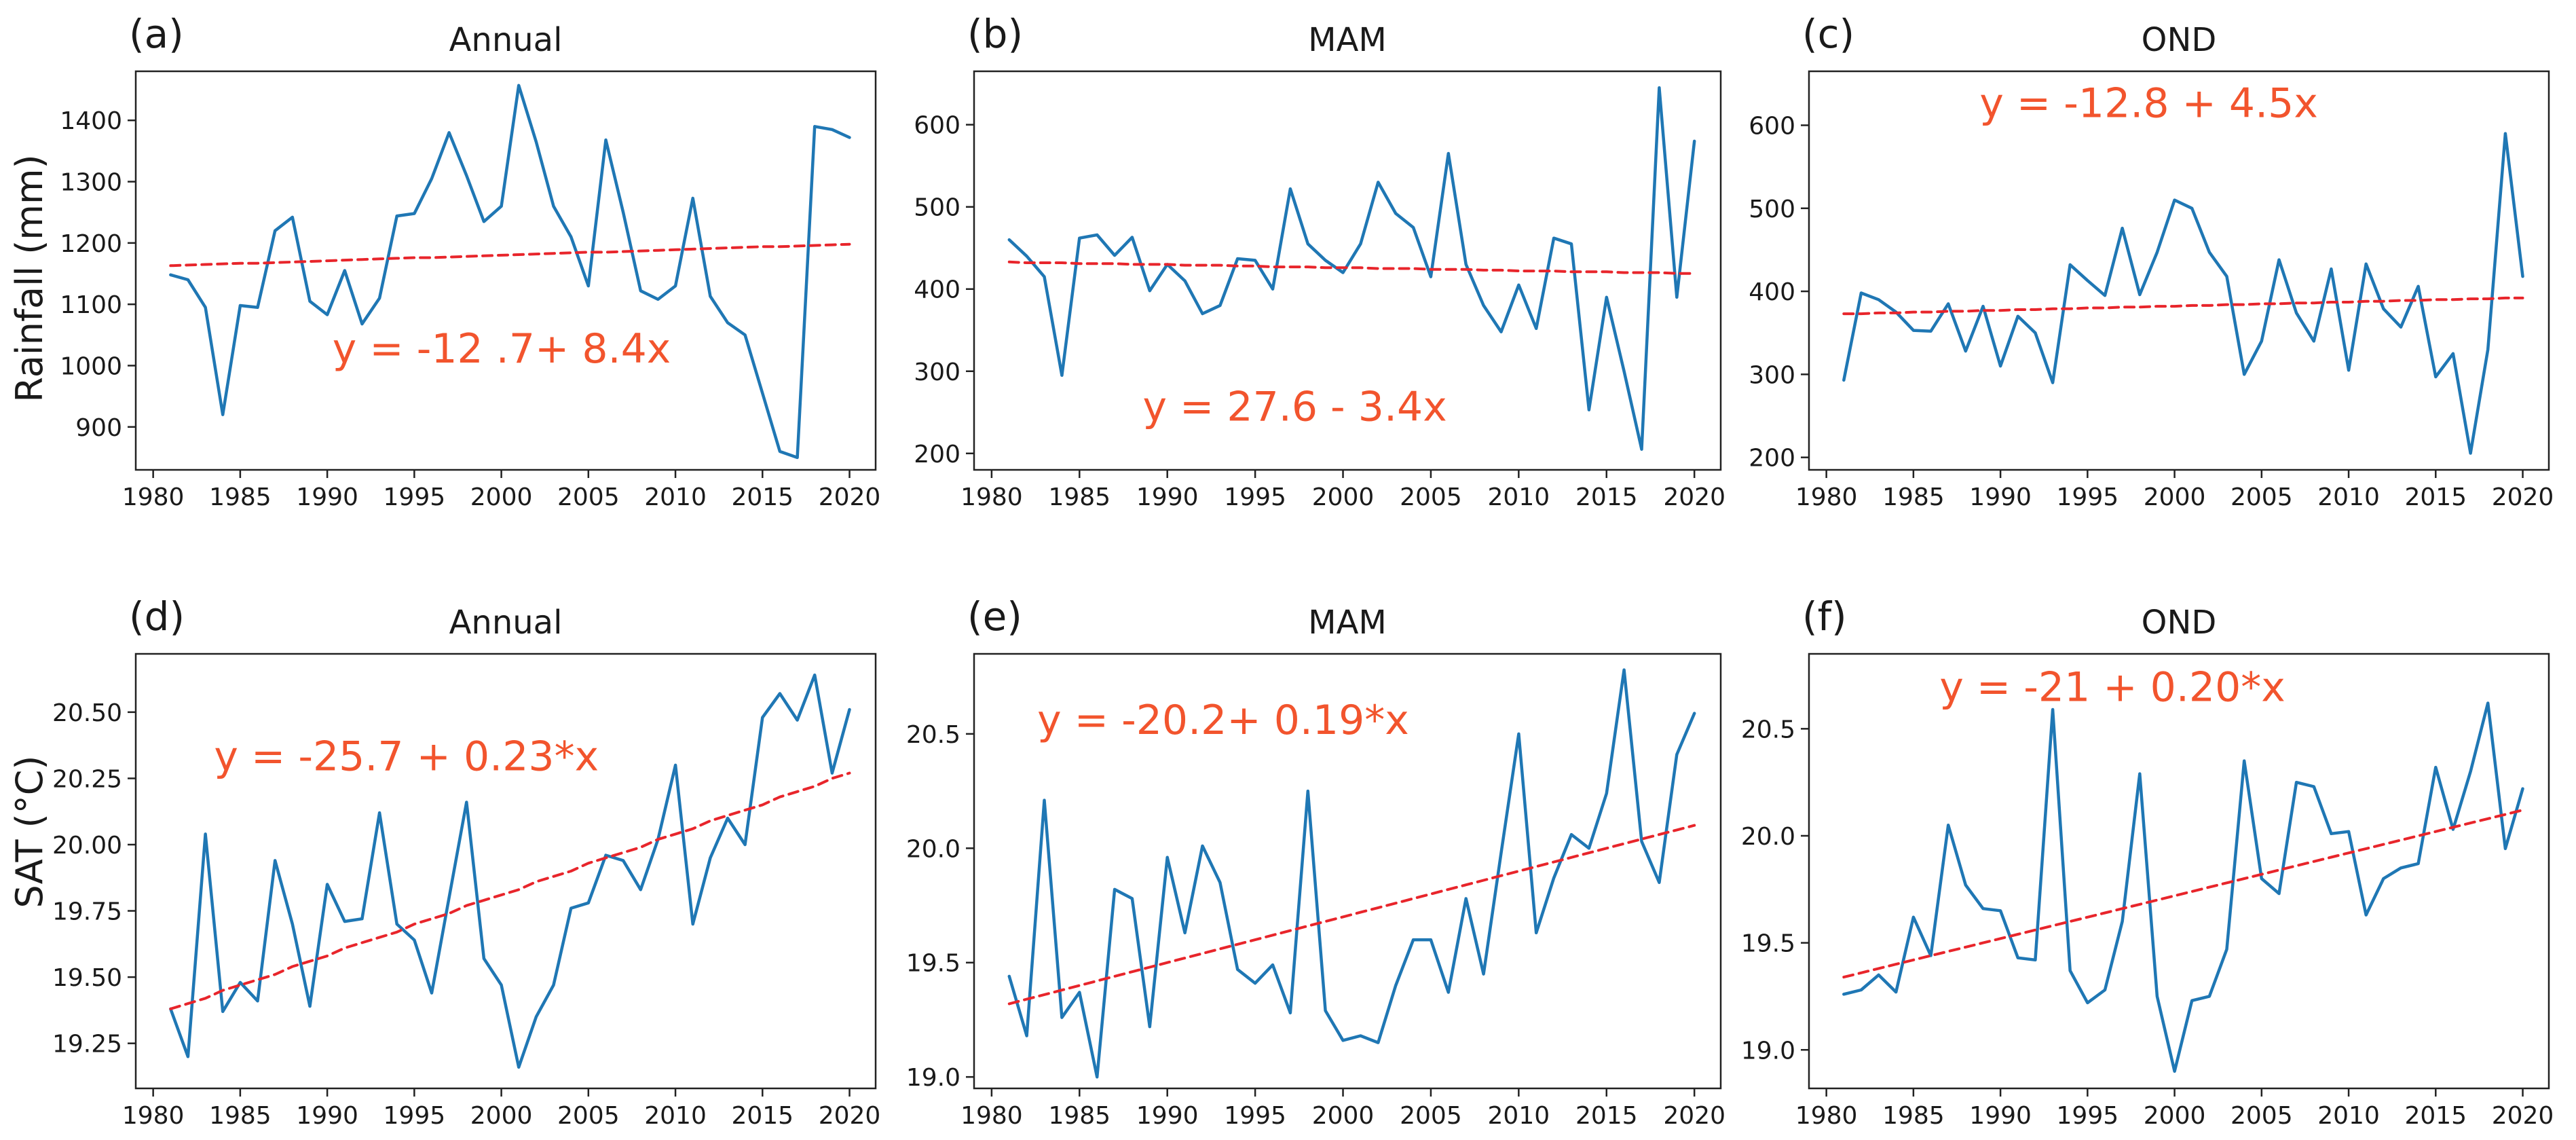  What do you see at coordinates (30, 831) in the screenshot?
I see `figure-ylabel-bottom: SAT (°C)` at bounding box center [30, 831].